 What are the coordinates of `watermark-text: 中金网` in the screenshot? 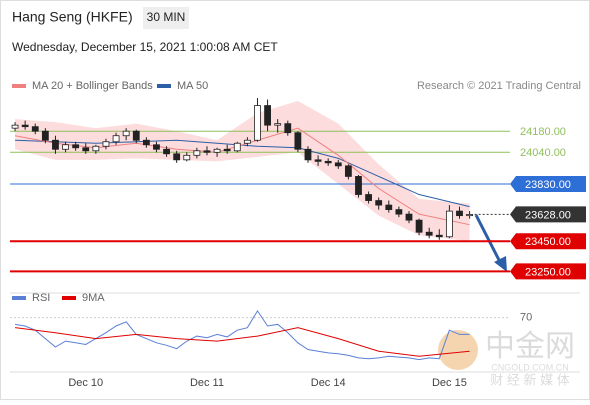 It's located at (530, 346).